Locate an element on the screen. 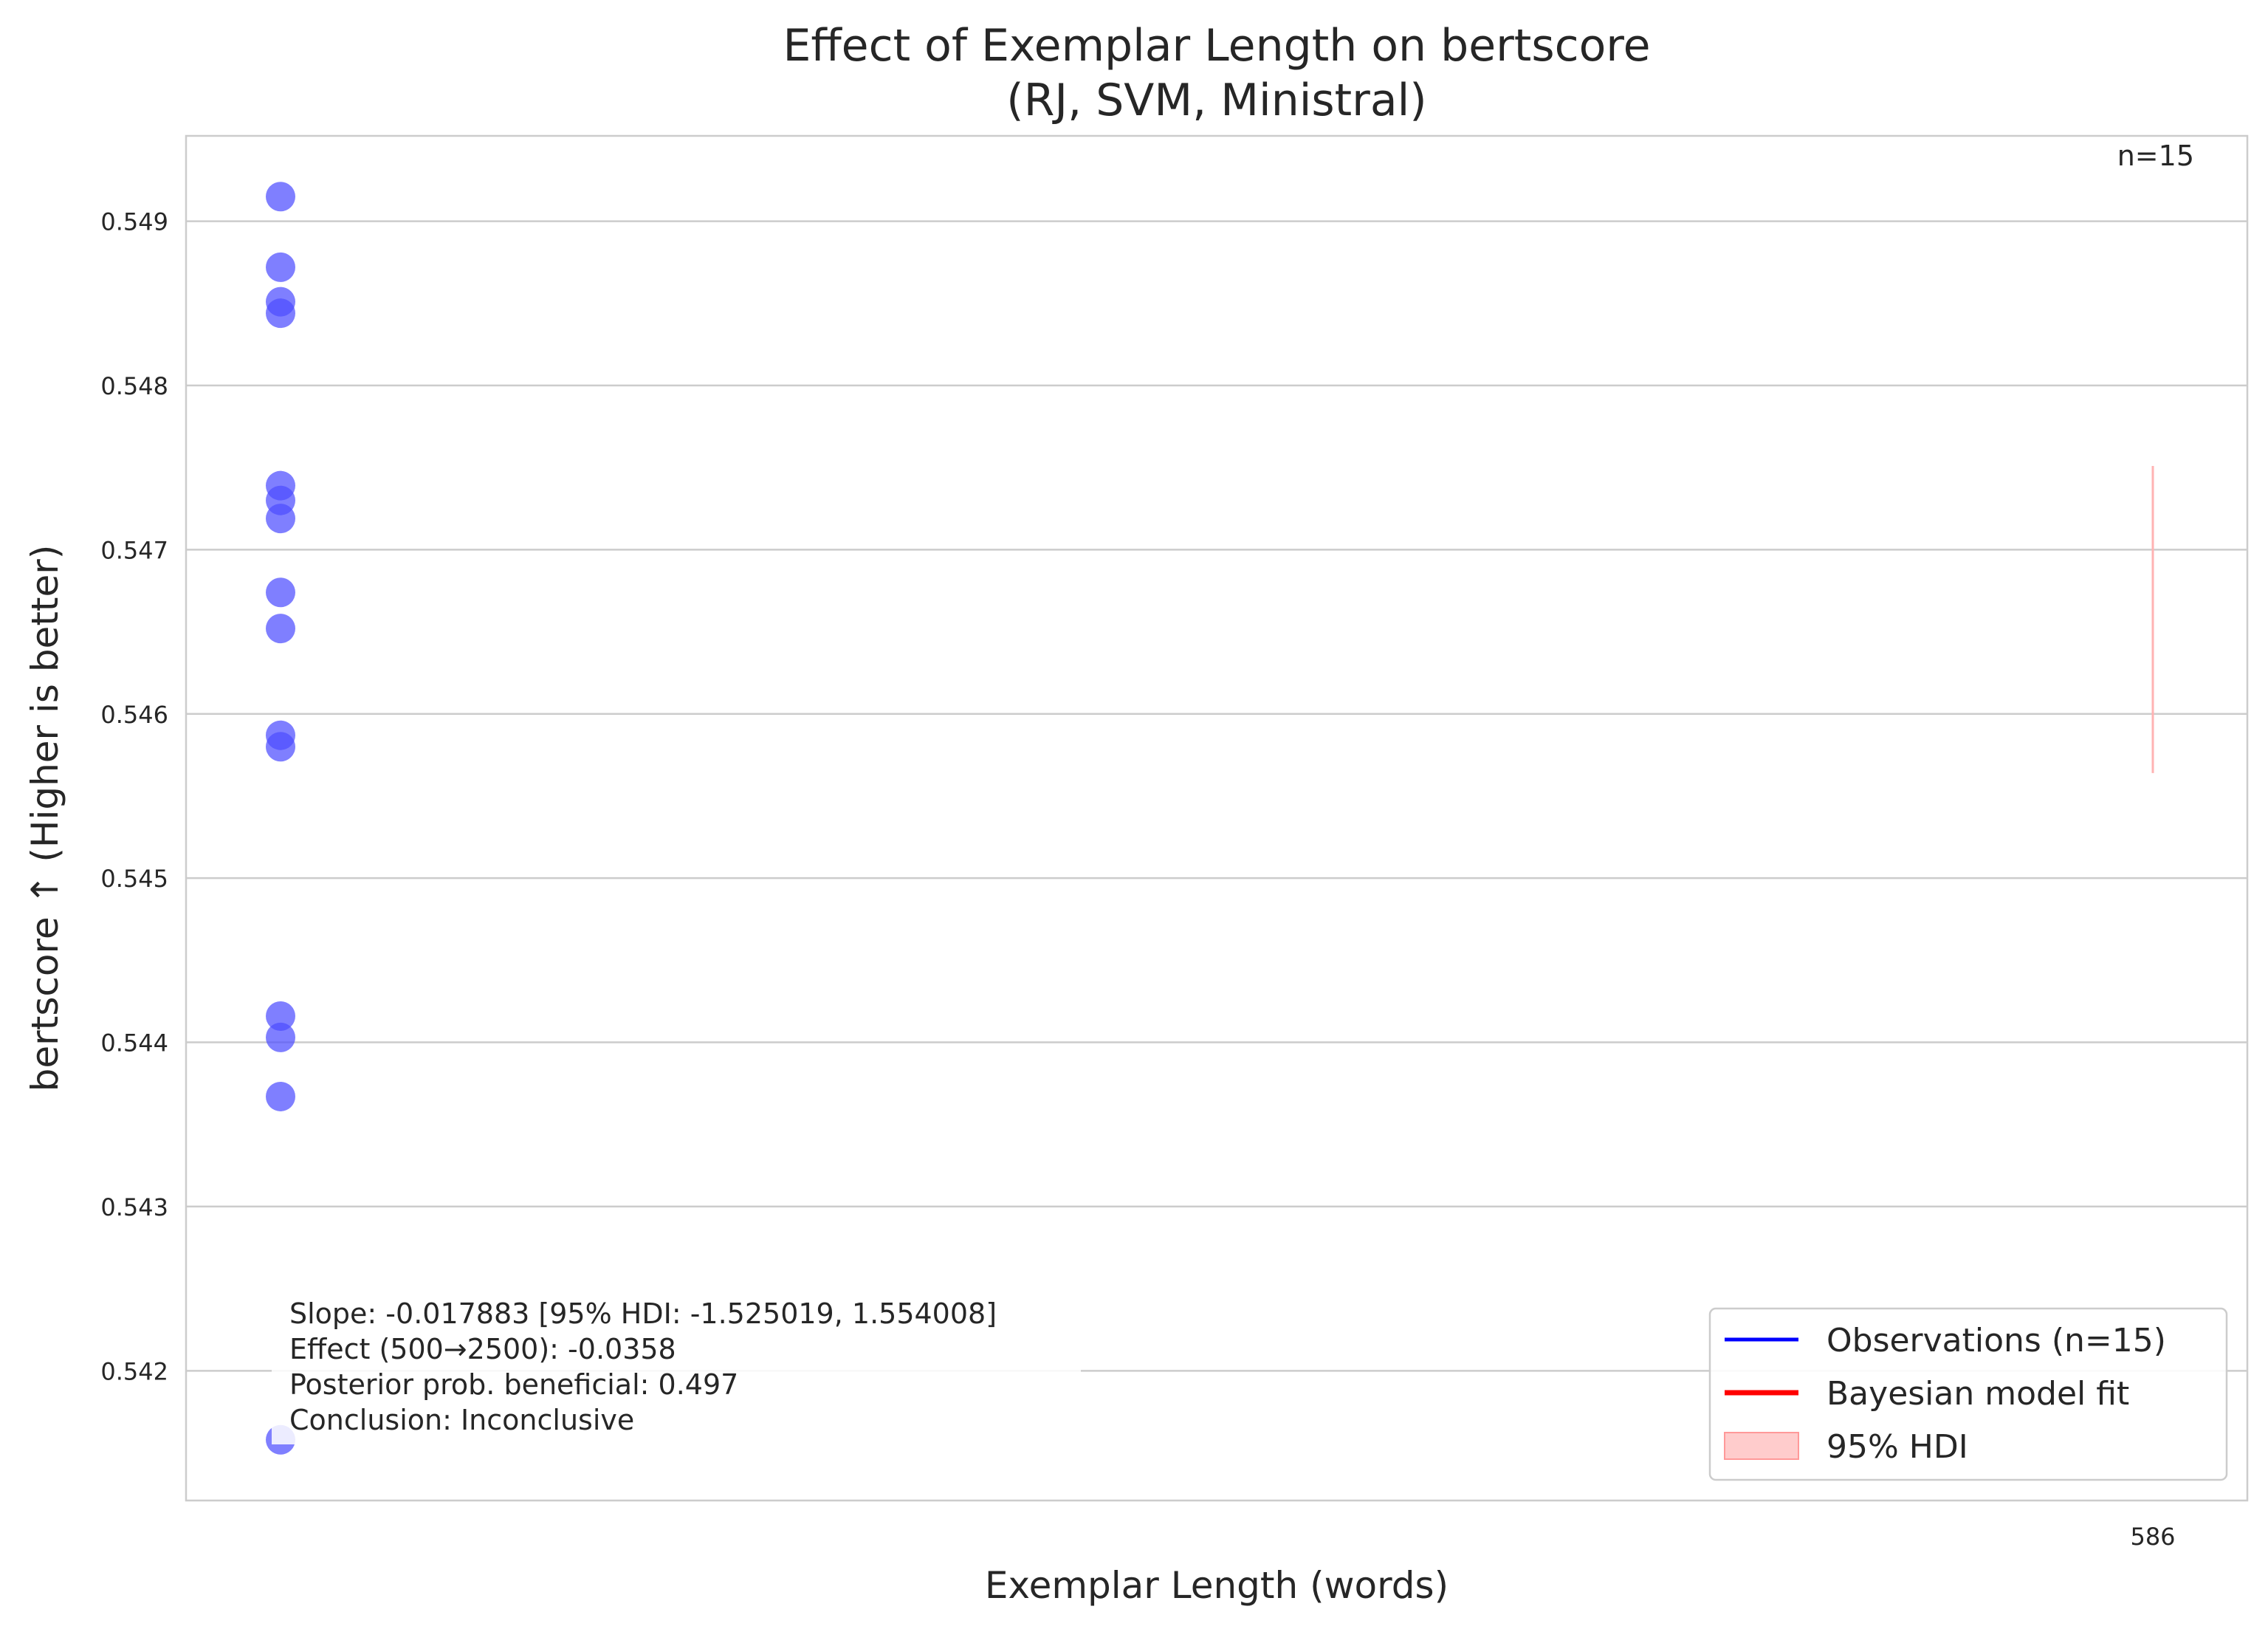 This screenshot has width=2268, height=1629. x-tick-label: 586 is located at coordinates (2152, 1537).